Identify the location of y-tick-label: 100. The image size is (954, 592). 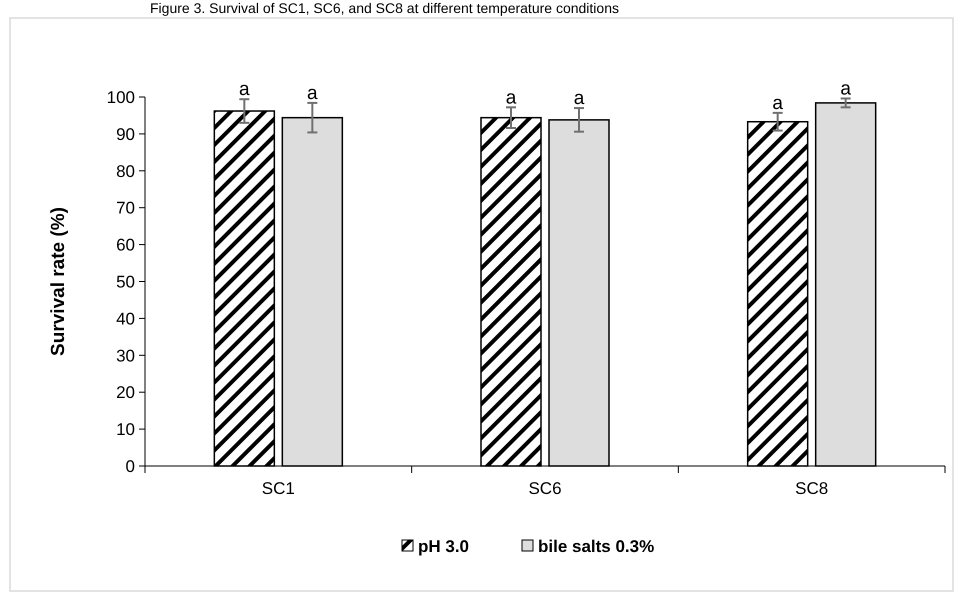
(120, 97).